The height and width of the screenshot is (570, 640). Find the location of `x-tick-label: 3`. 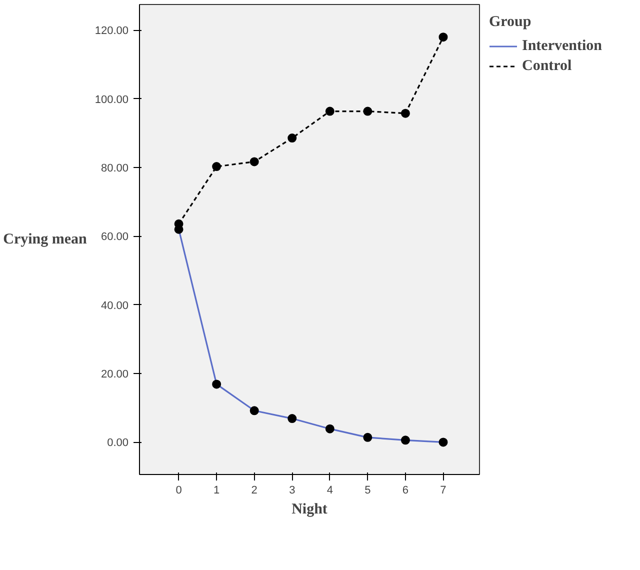

x-tick-label: 3 is located at coordinates (292, 490).